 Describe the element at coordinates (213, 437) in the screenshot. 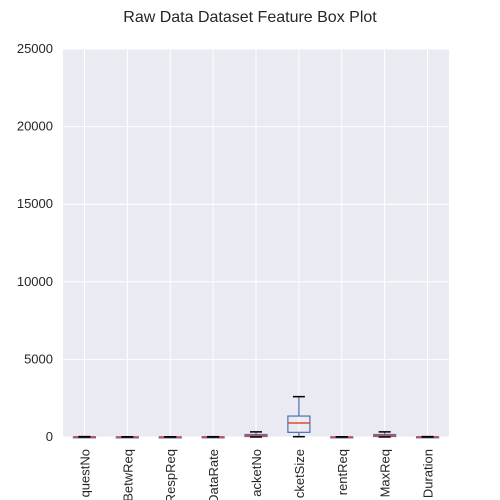

I see `box-DataRate` at that location.